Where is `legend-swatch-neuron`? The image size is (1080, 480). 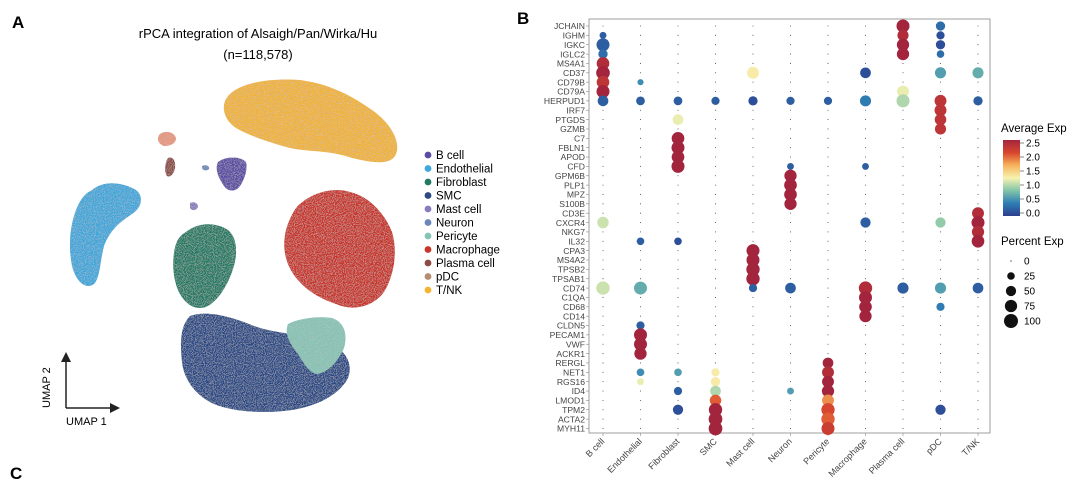 legend-swatch-neuron is located at coordinates (428, 222).